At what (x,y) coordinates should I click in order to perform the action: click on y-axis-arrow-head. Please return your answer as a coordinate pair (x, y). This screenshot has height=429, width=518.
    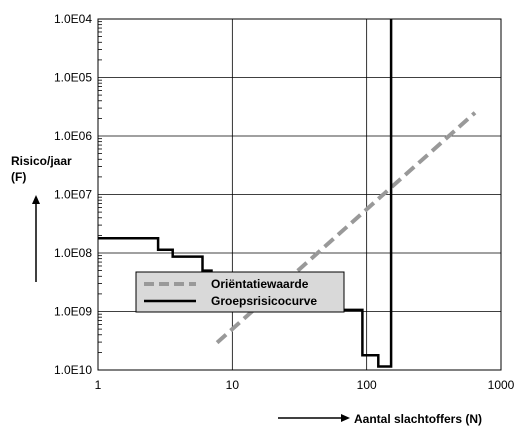
    Looking at the image, I should click on (36, 199).